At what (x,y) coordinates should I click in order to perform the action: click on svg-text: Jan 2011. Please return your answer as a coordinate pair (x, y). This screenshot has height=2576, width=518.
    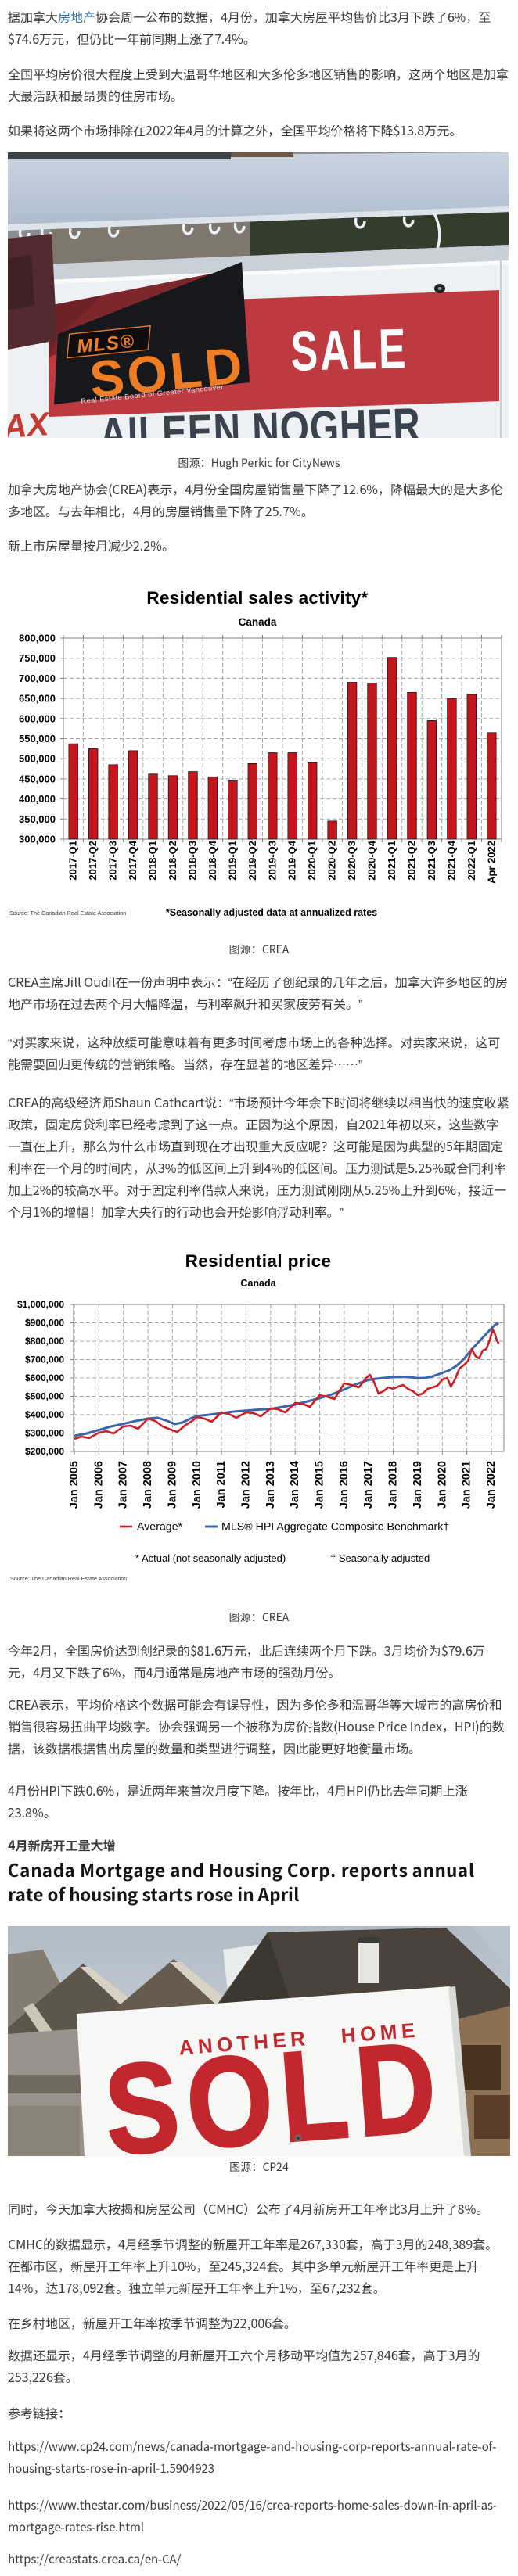
    Looking at the image, I should click on (222, 1484).